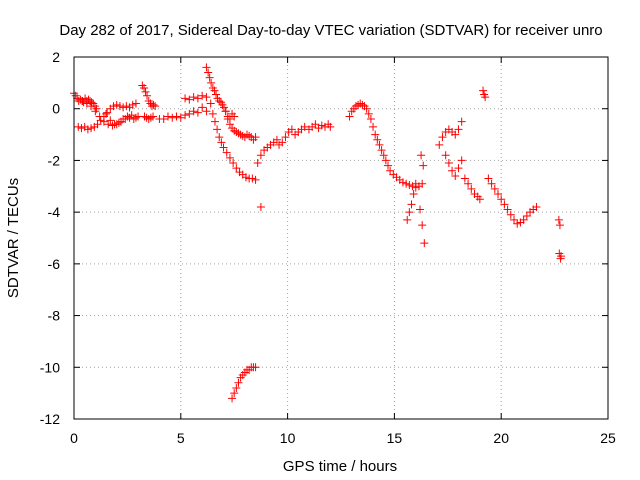 The image size is (640, 480). Describe the element at coordinates (608, 438) in the screenshot. I see `x-tick-label: 25` at that location.